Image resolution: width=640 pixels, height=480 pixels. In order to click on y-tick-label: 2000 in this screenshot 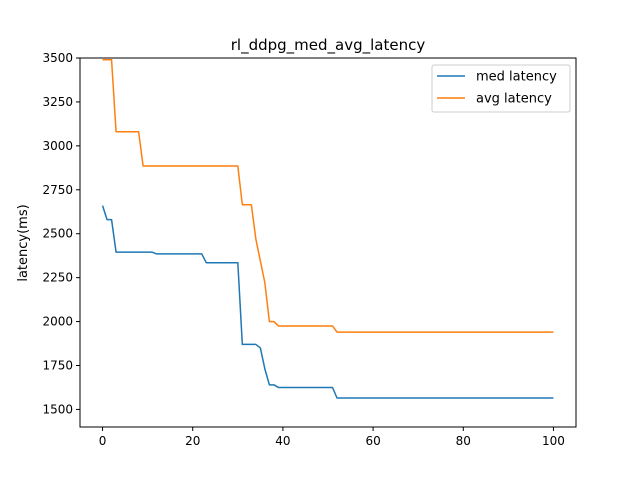, I will do `click(57, 322)`.